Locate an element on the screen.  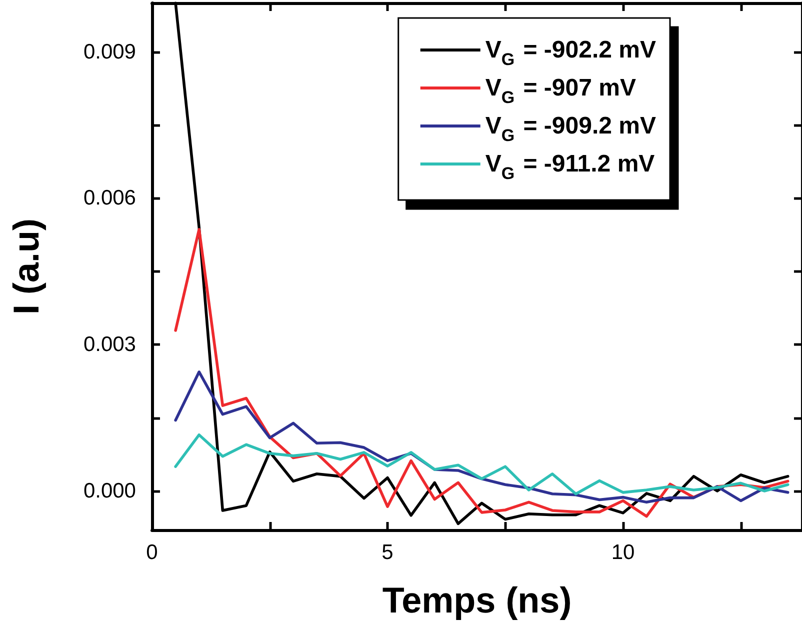
line-series is located at coordinates (482, 464).